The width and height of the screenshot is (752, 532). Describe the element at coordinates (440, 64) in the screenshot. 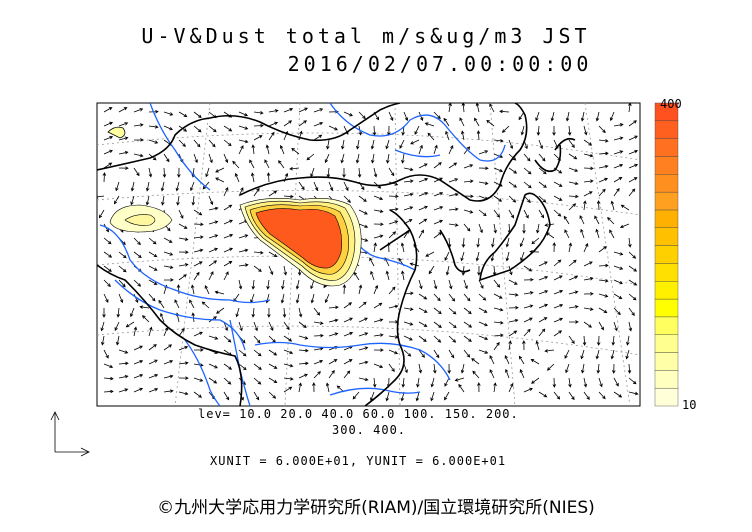

I see `map-timestamp: 2016/02/07.00:00:00` at that location.